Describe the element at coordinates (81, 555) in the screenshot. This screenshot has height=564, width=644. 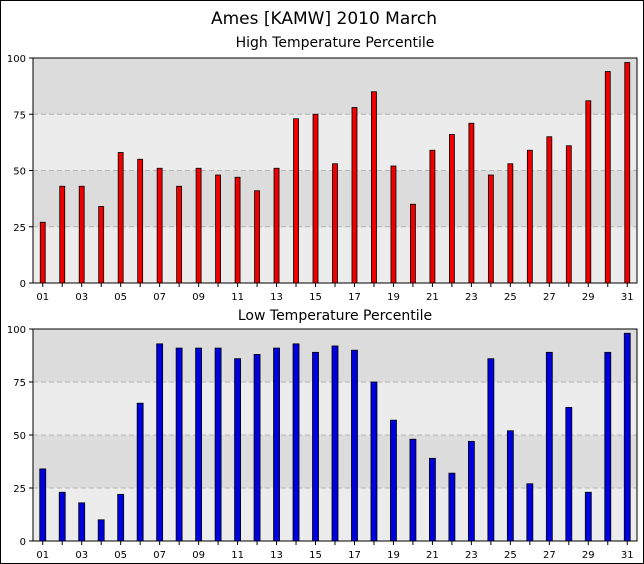
I see `x-tick-label: 03` at that location.